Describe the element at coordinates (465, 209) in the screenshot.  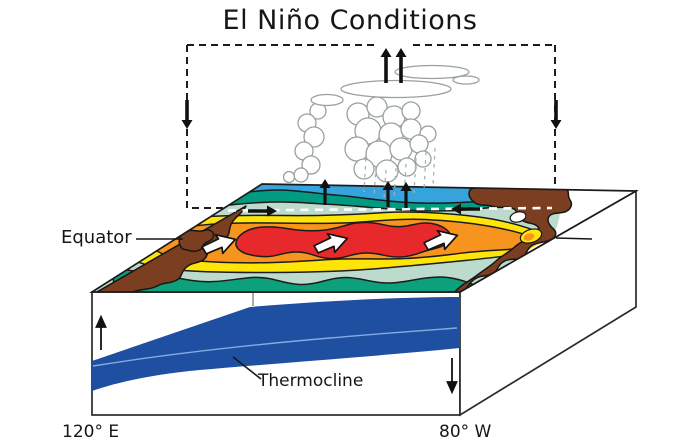
I see `wind-arrow-west` at that location.